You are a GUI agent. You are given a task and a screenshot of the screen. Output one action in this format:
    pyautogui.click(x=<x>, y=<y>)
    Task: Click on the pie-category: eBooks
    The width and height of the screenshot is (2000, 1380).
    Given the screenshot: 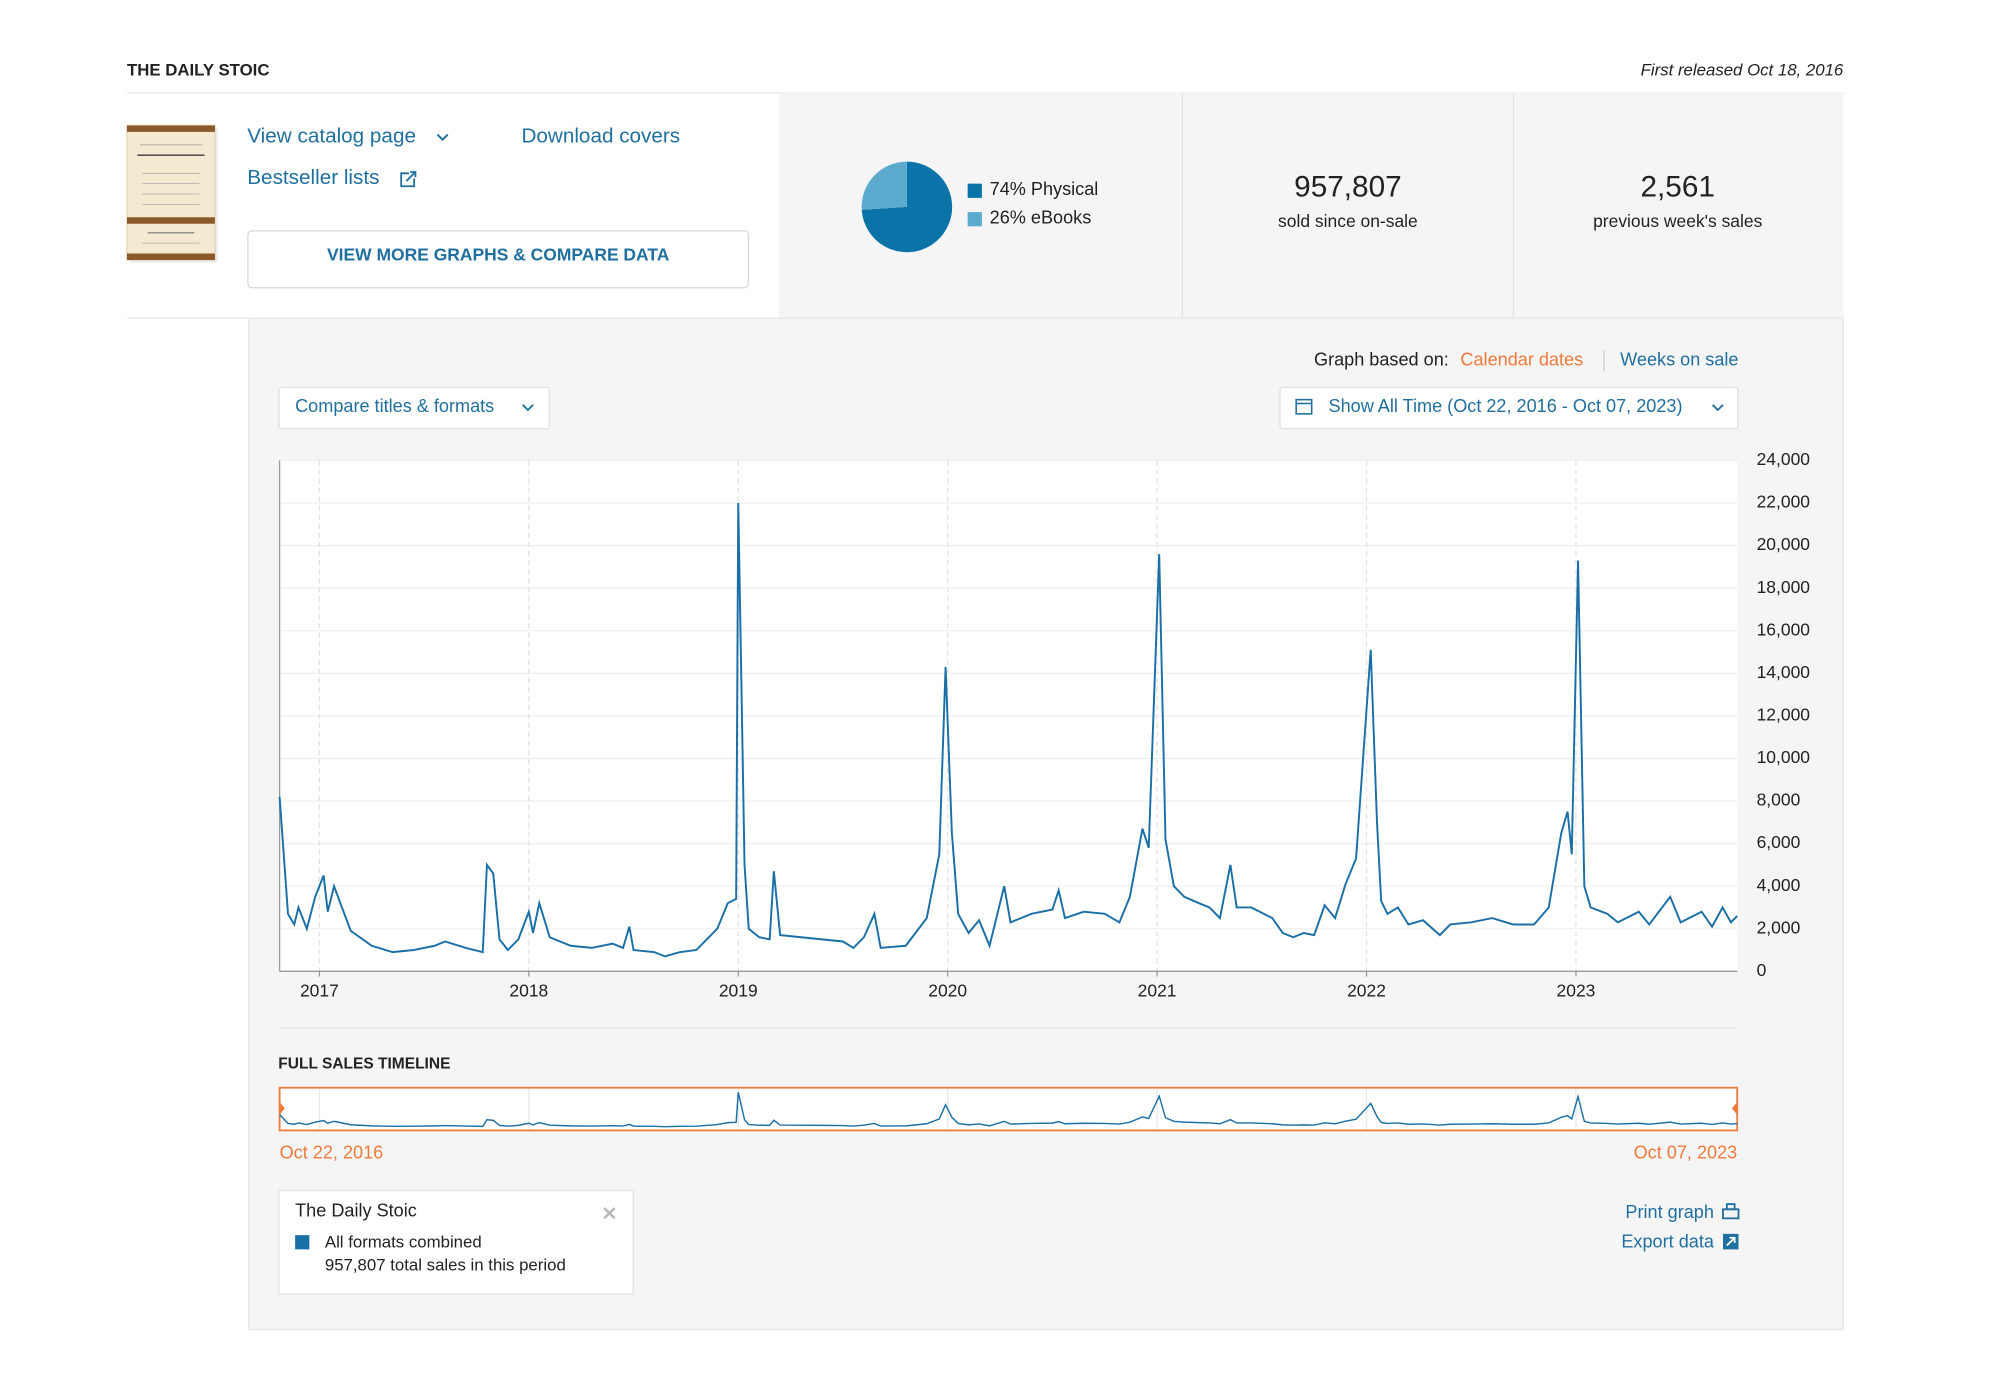 What is the action you would take?
    pyautogui.click(x=1061, y=217)
    